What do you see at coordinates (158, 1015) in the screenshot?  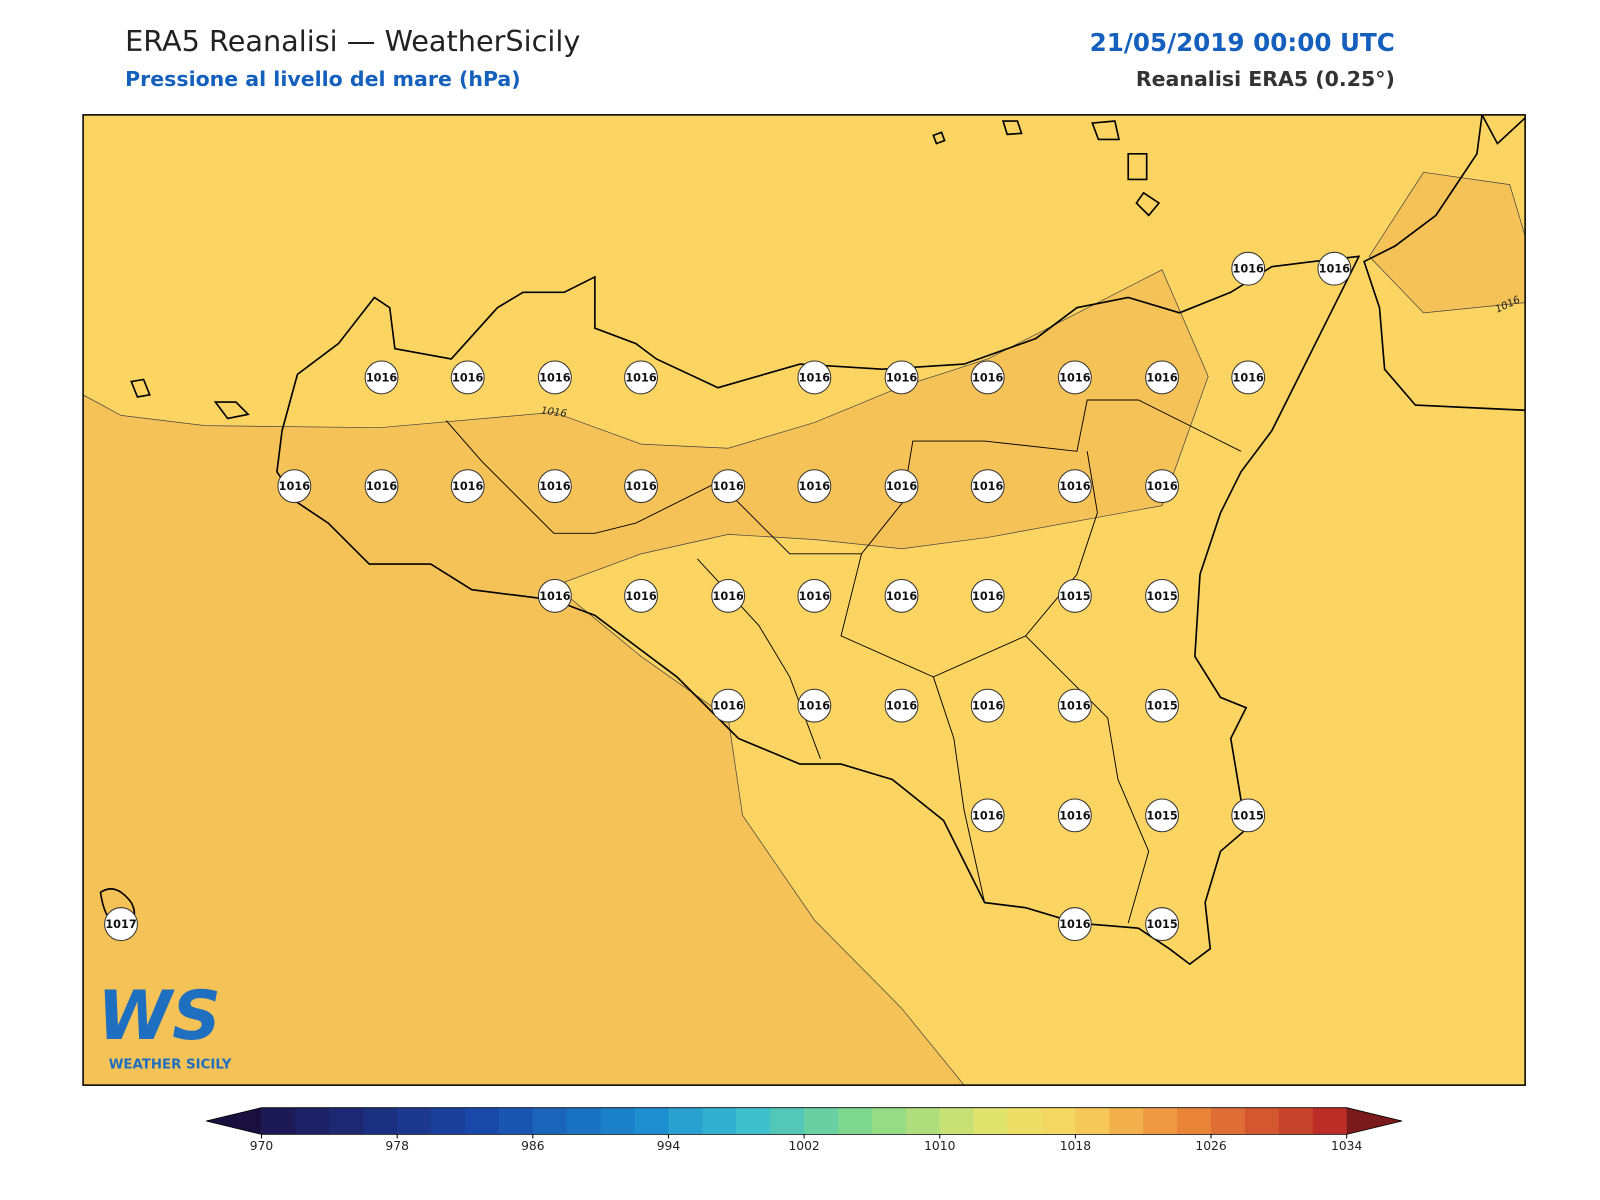 I see `logo-mark: WS` at bounding box center [158, 1015].